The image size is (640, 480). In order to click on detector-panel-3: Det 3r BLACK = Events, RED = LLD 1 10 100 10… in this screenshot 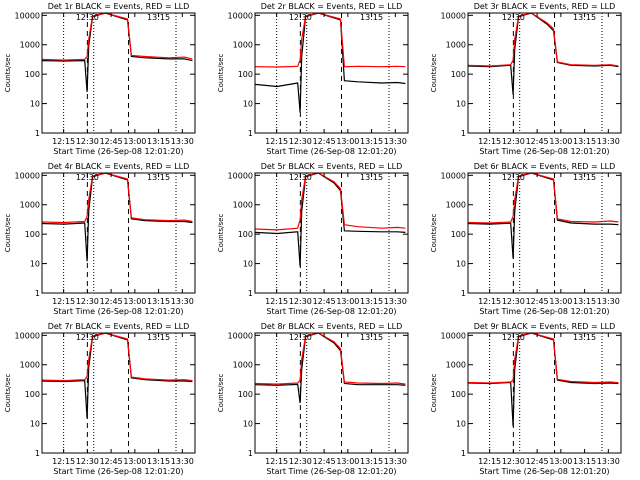, I will do `click(526, 79)`.